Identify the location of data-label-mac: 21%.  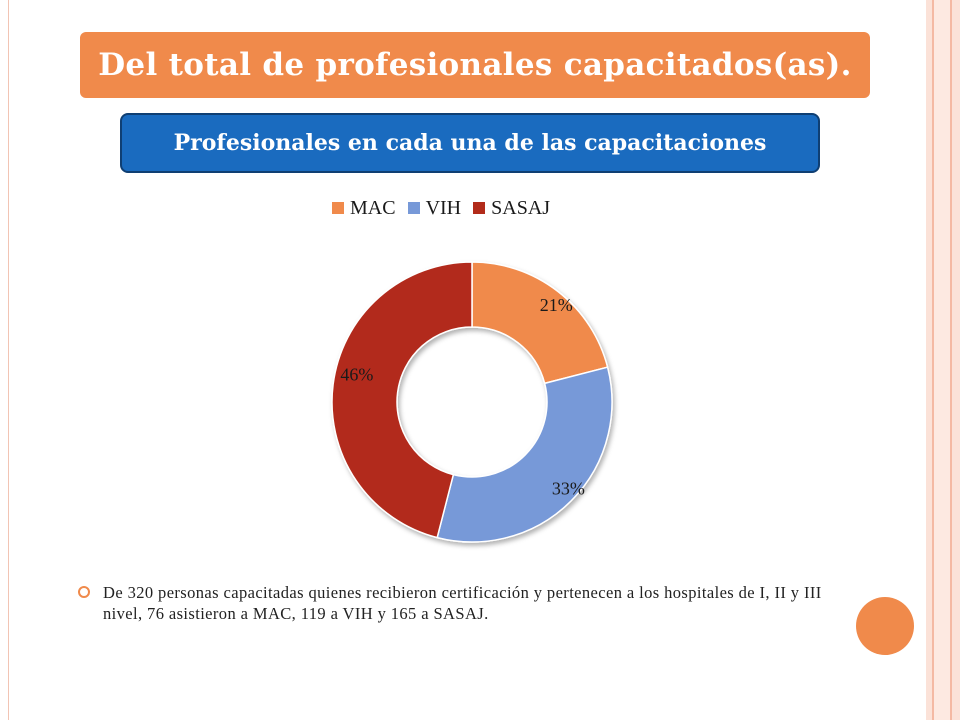
(556, 305).